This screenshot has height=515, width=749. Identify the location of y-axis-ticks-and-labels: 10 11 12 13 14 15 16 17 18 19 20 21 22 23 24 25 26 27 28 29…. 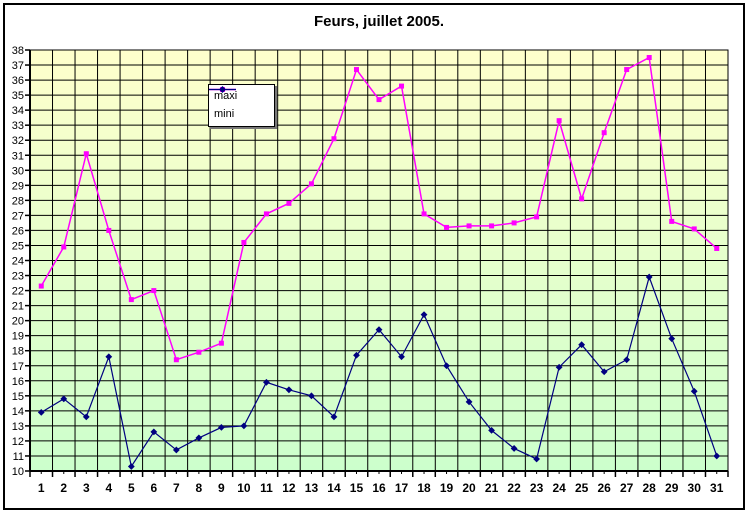
(21, 261).